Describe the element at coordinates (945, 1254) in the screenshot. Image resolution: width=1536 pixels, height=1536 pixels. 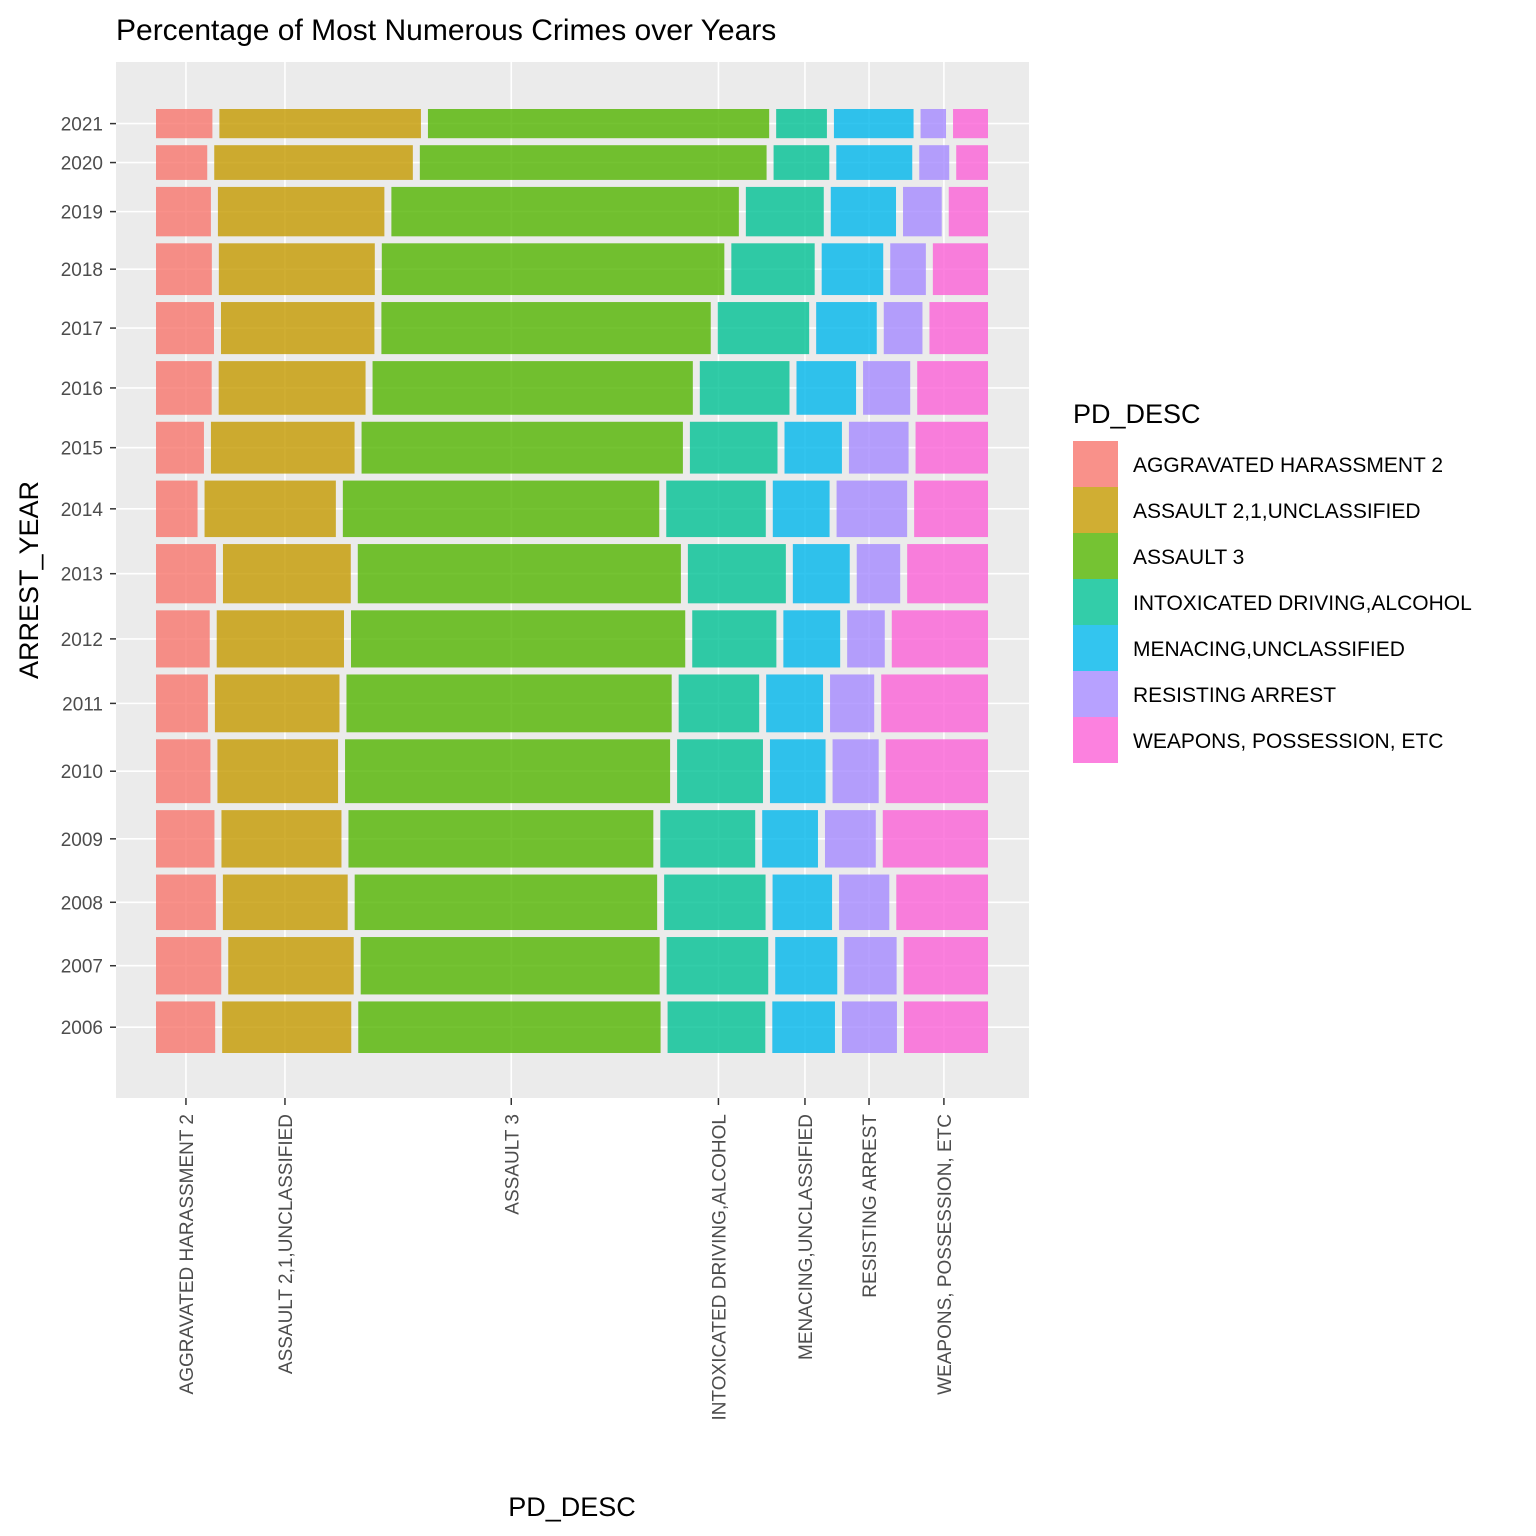
I see `x-tick-label: WEAPONS, POSSESSION, ETC` at that location.